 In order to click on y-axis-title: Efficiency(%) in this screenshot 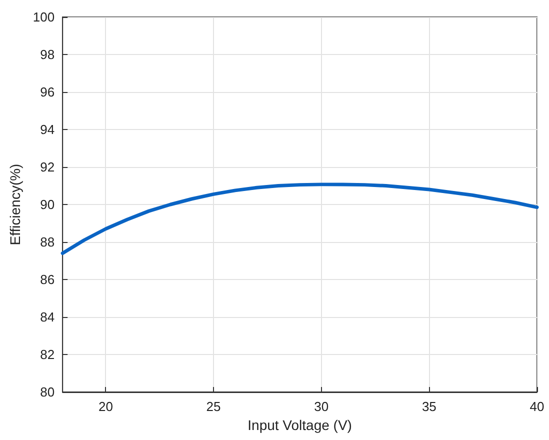, I will do `click(15, 205)`.